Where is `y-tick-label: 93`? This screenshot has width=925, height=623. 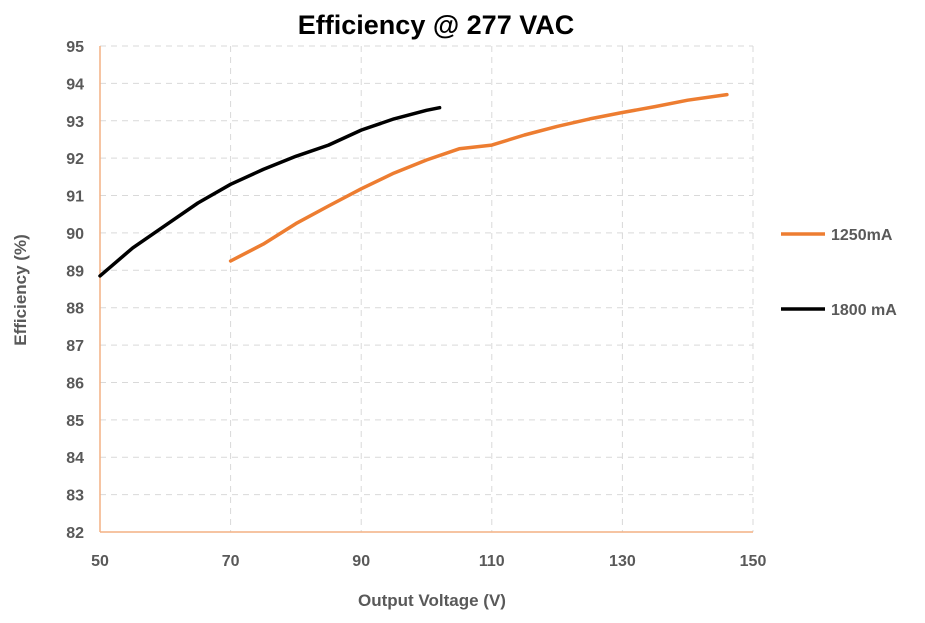 y-tick-label: 93 is located at coordinates (75, 122).